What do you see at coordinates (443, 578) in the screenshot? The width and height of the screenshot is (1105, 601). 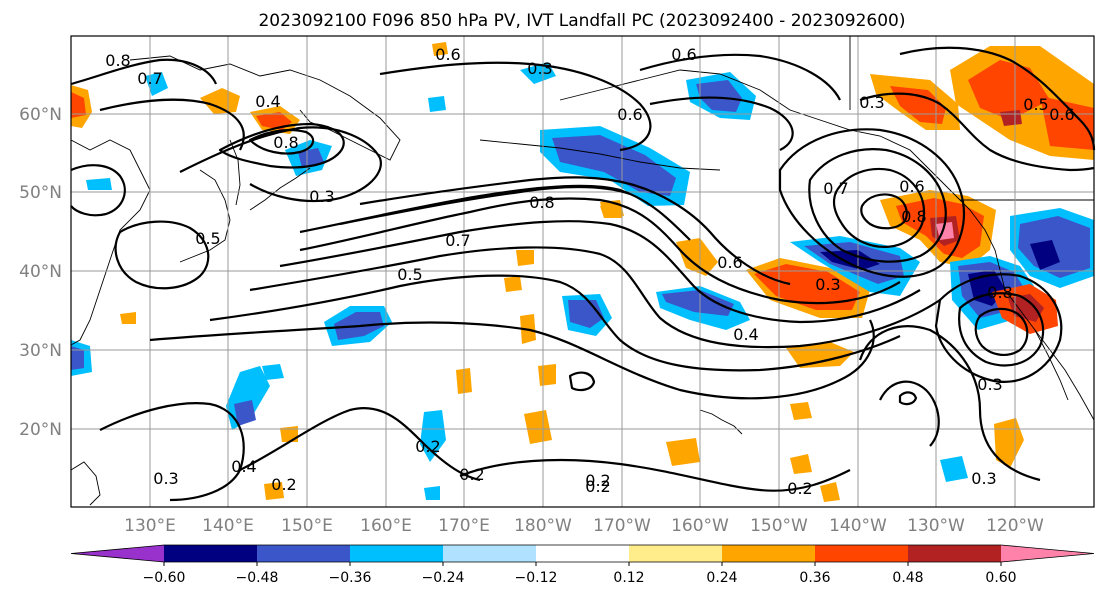 I see `colorbar-tick-label: −0.24` at bounding box center [443, 578].